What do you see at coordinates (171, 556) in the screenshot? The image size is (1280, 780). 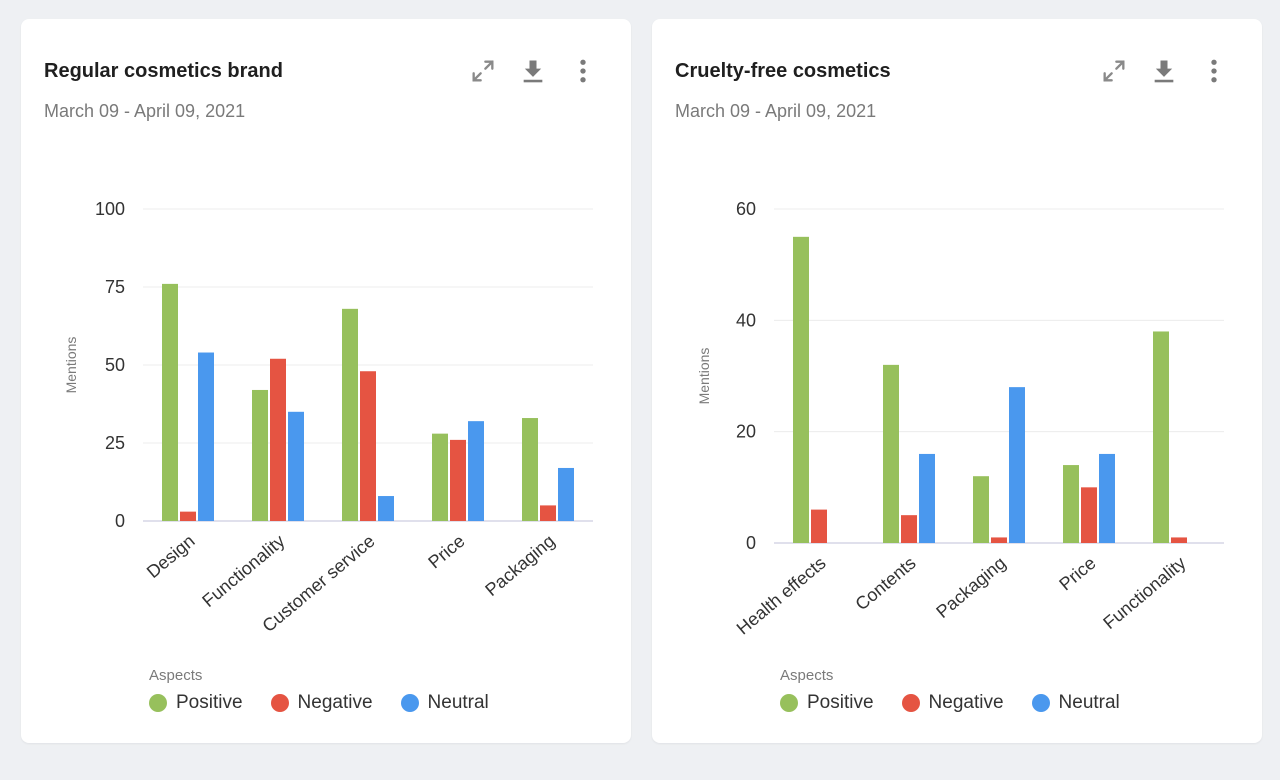 I see `x-tick-label: Design` at bounding box center [171, 556].